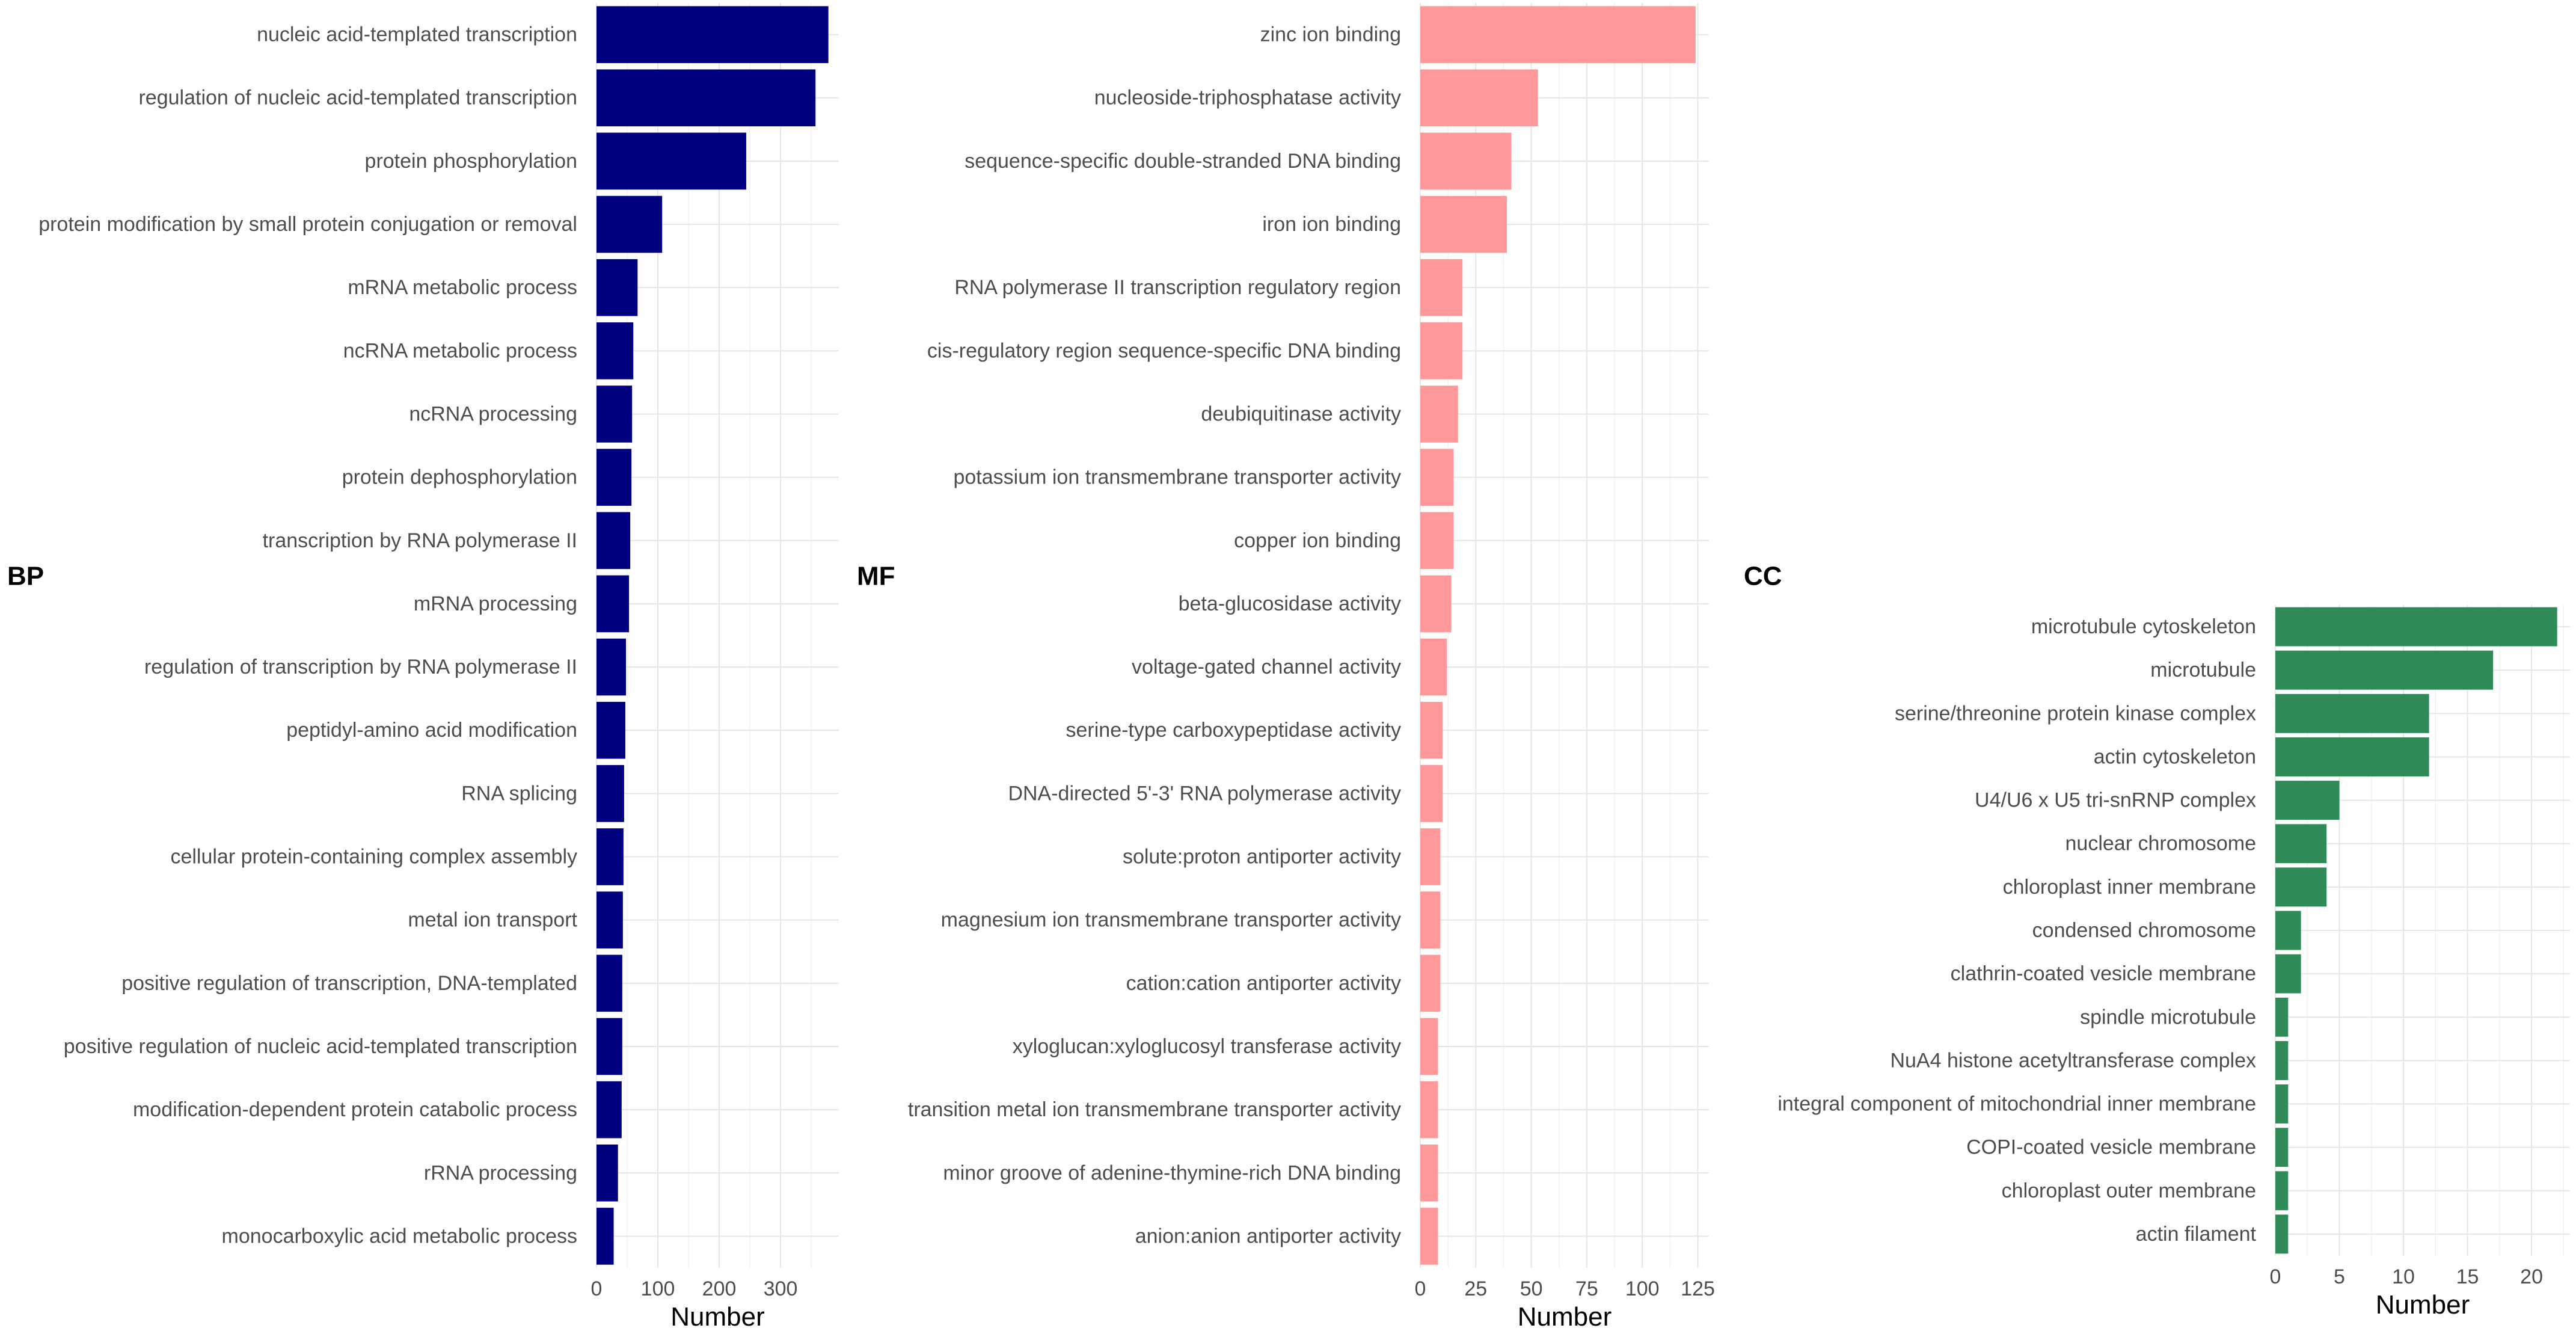 The height and width of the screenshot is (1337, 2576). I want to click on x-tick-label: 100, so click(658, 1288).